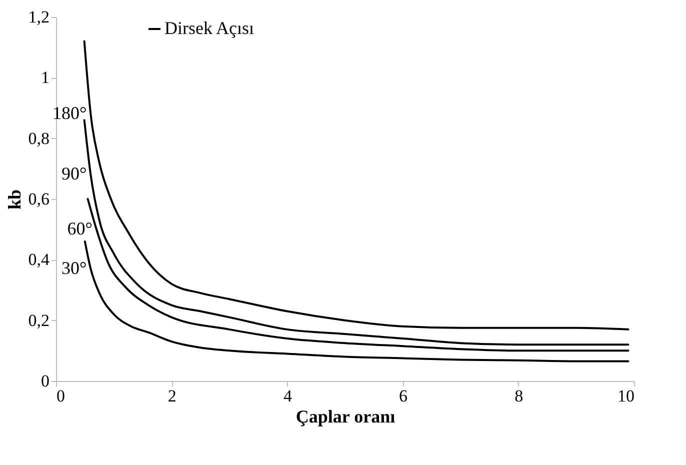 The height and width of the screenshot is (465, 686). What do you see at coordinates (39, 199) in the screenshot?
I see `y-tick-label: 0,6` at bounding box center [39, 199].